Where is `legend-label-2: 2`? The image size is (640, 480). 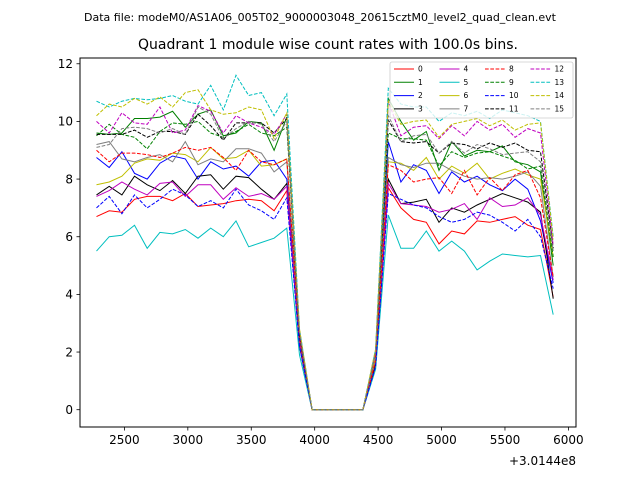 legend-label-2: 2 is located at coordinates (420, 95).